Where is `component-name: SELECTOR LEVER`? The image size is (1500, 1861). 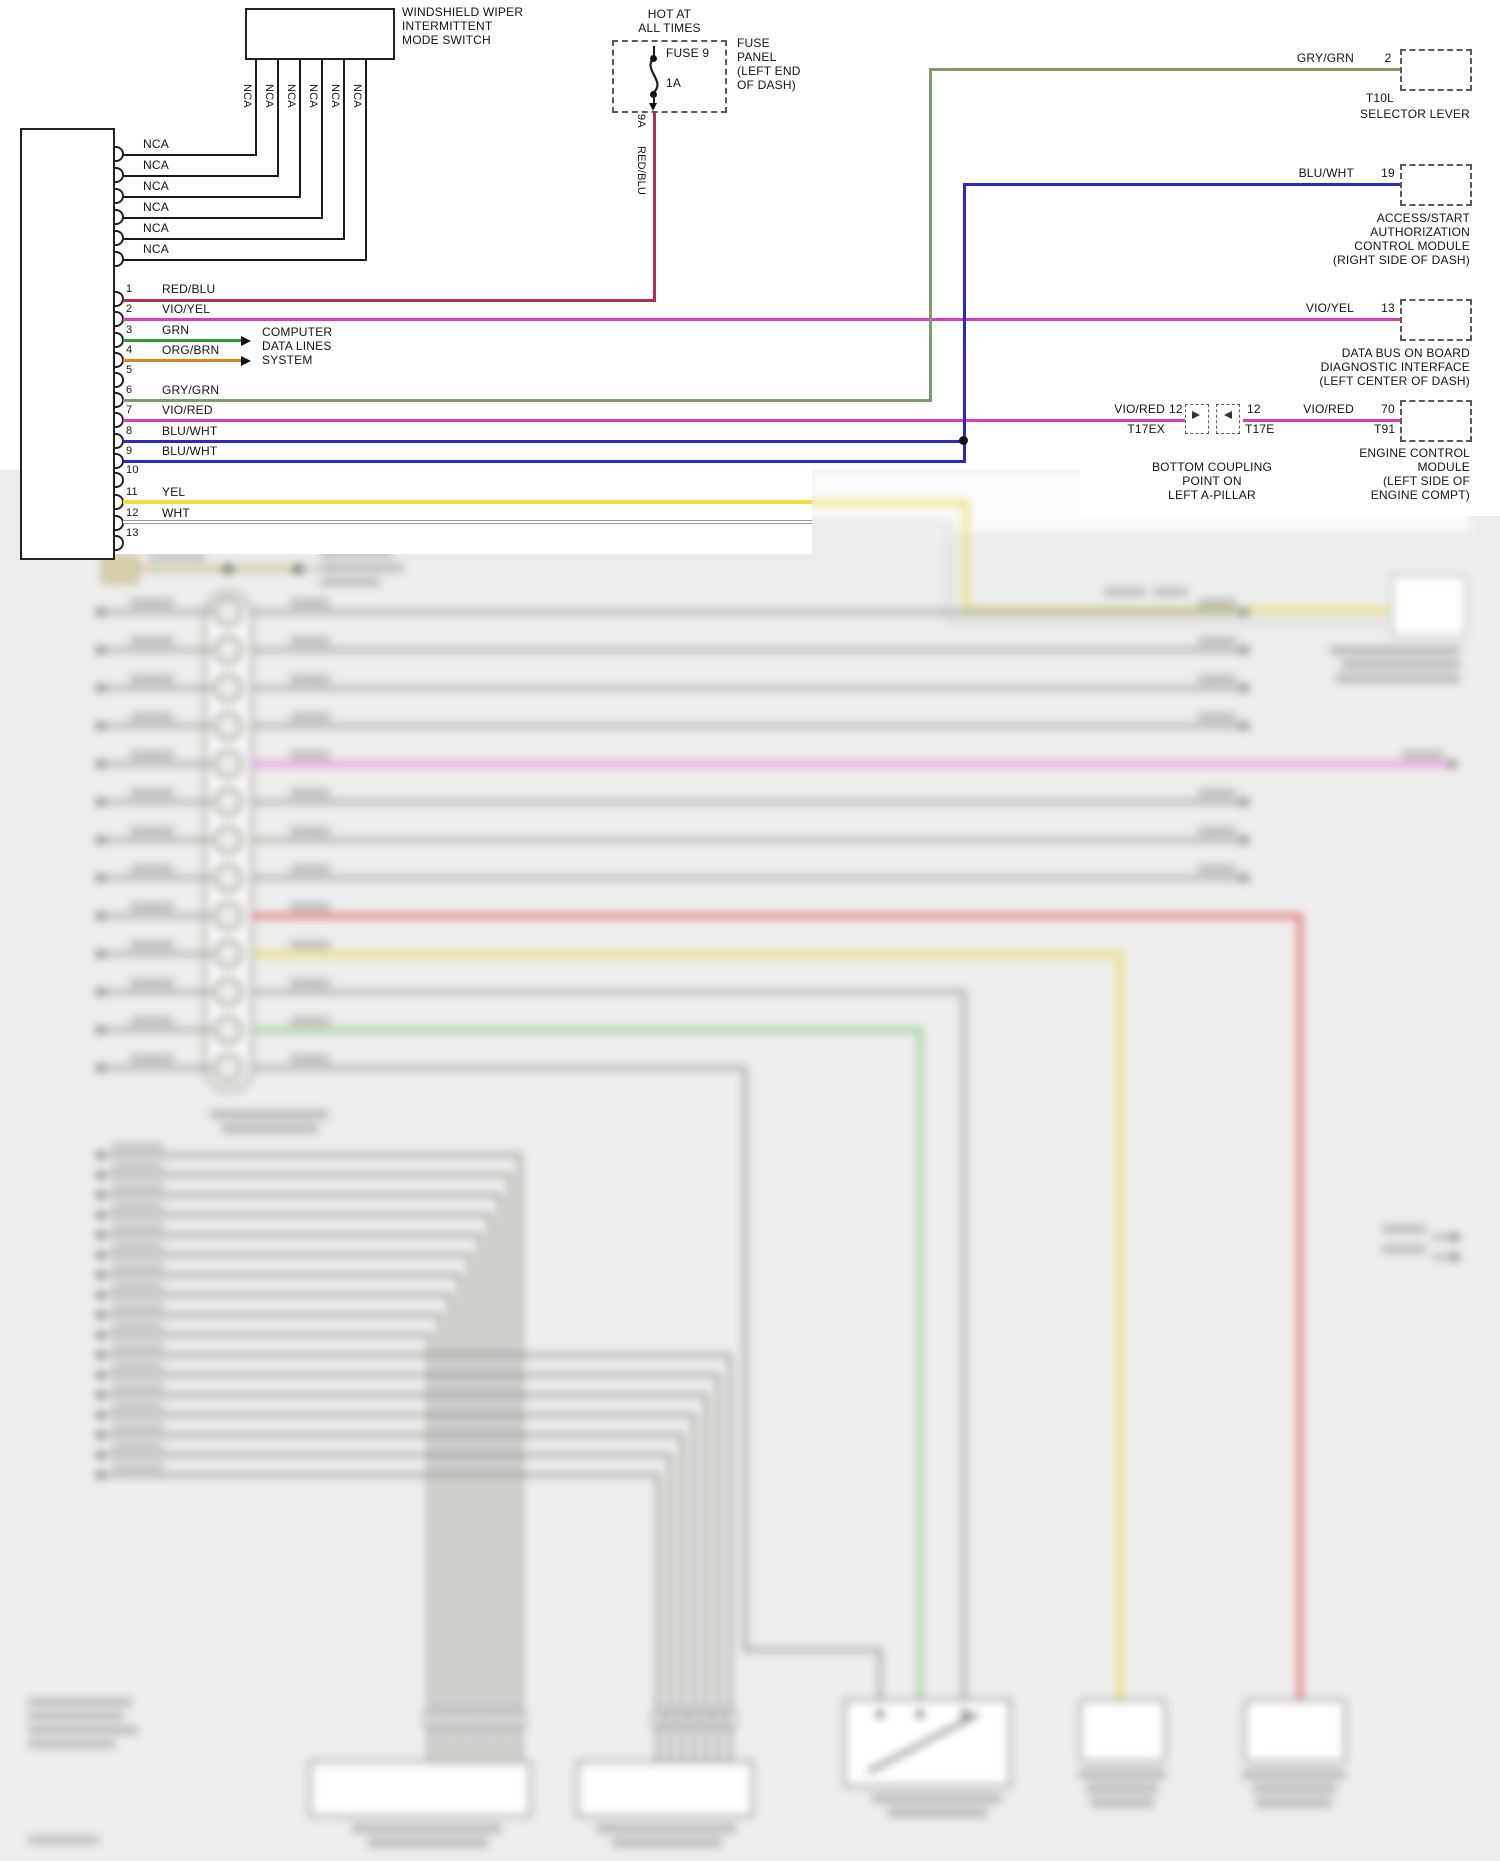 component-name: SELECTOR LEVER is located at coordinates (1415, 114).